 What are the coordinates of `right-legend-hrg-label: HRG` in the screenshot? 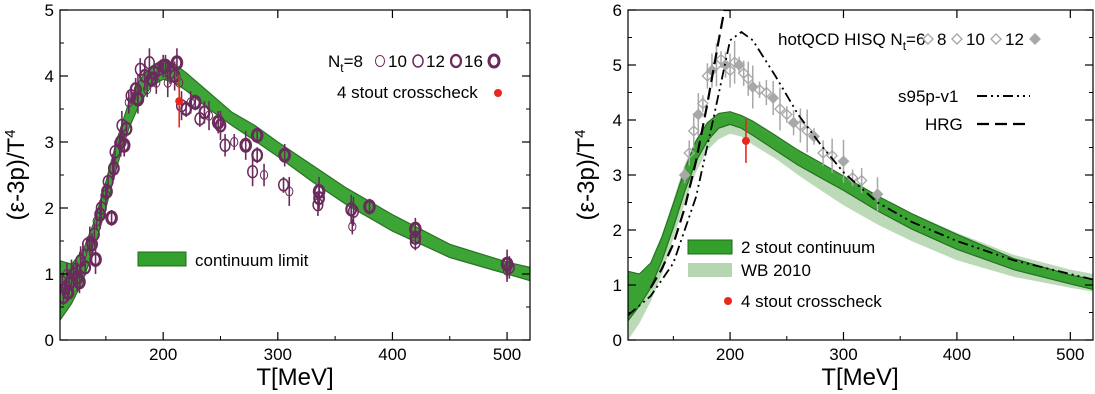 It's located at (944, 124).